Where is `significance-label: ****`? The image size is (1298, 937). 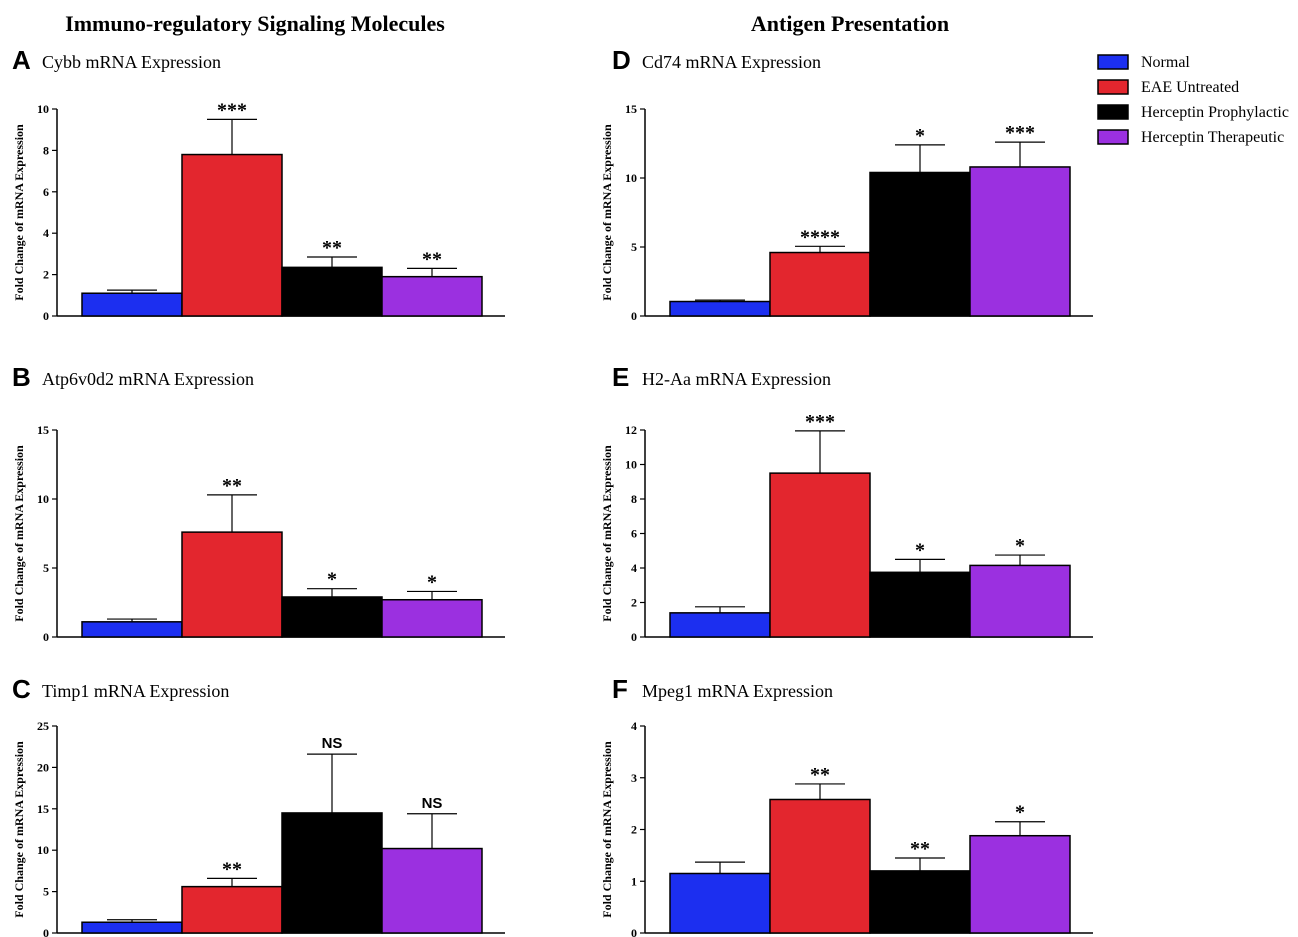 significance-label: **** is located at coordinates (820, 237).